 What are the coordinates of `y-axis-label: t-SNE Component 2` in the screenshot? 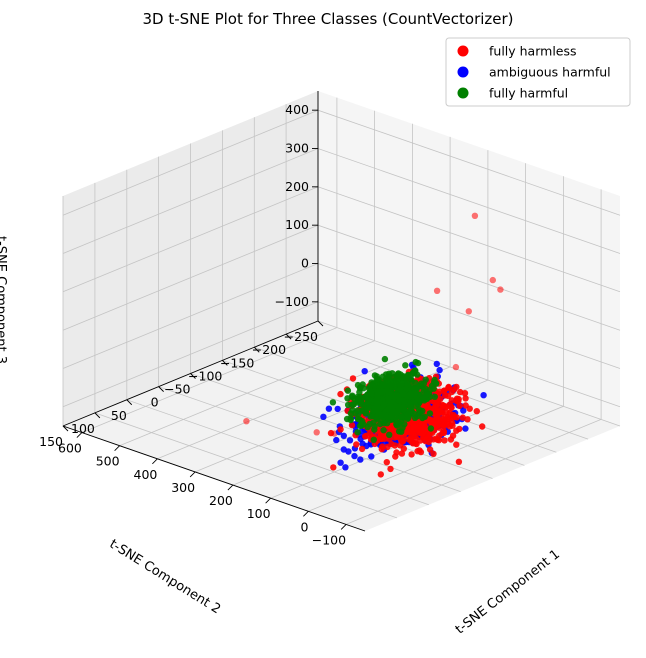 It's located at (165, 577).